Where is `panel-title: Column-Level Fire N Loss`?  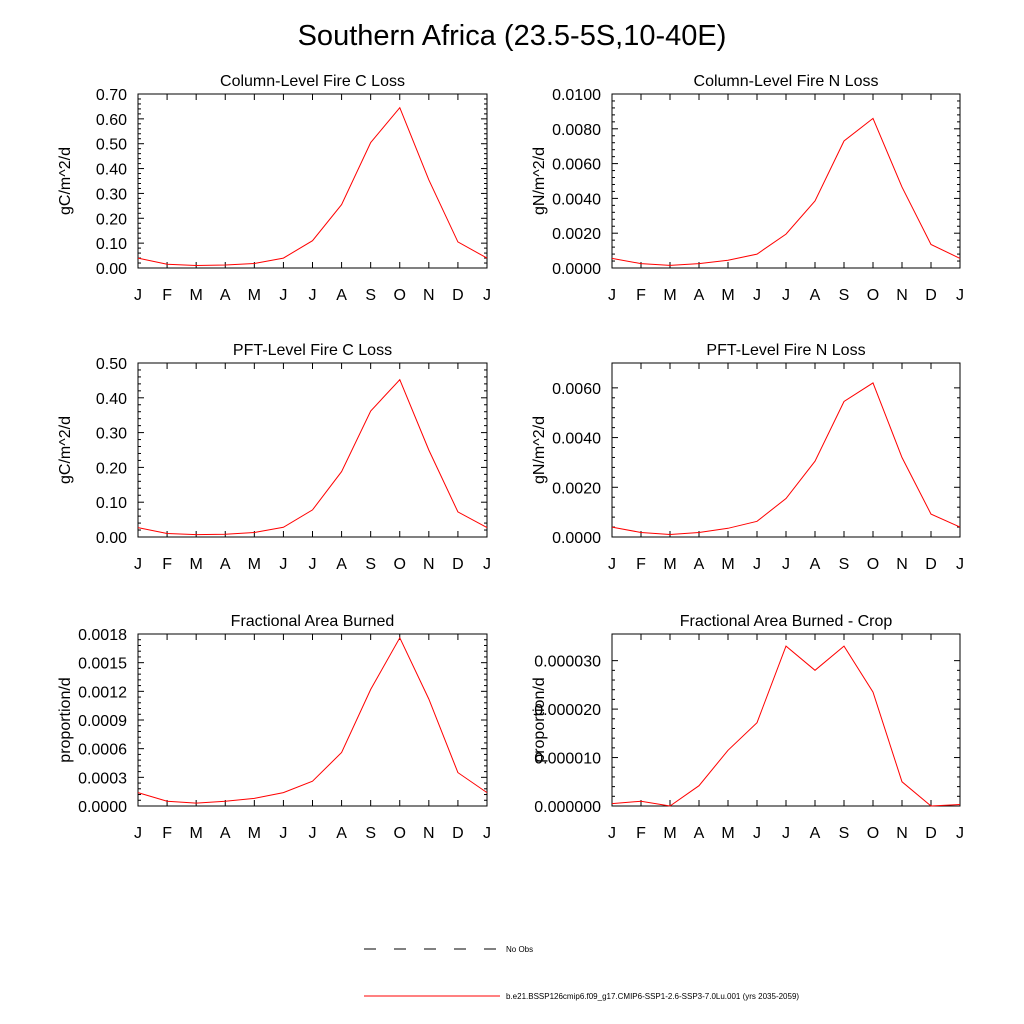
panel-title: Column-Level Fire N Loss is located at coordinates (786, 81).